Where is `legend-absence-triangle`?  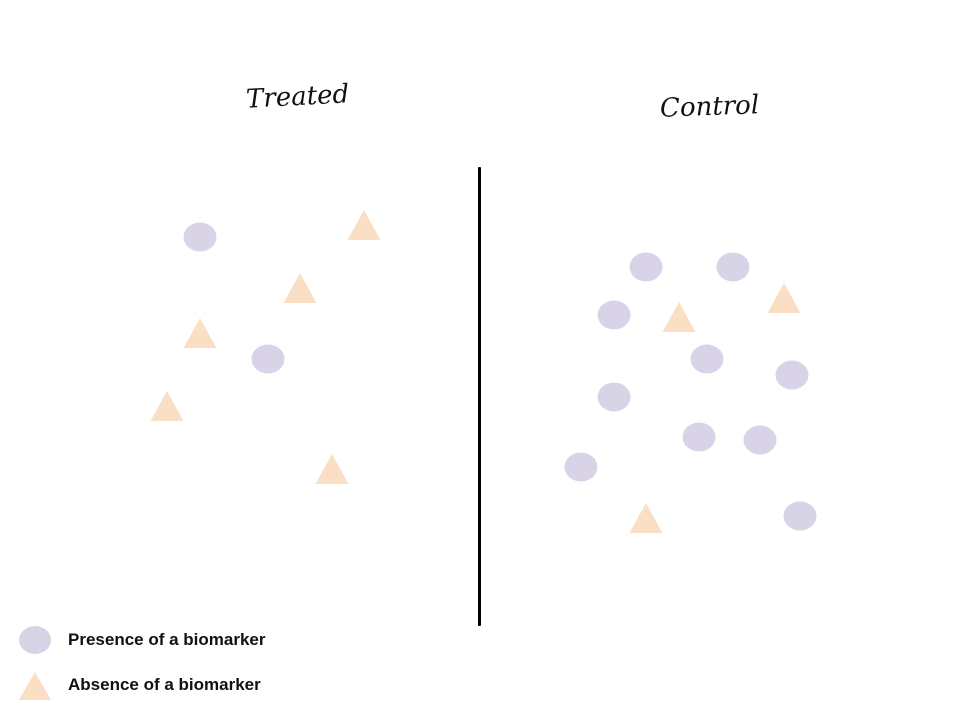
legend-absence-triangle is located at coordinates (35, 686).